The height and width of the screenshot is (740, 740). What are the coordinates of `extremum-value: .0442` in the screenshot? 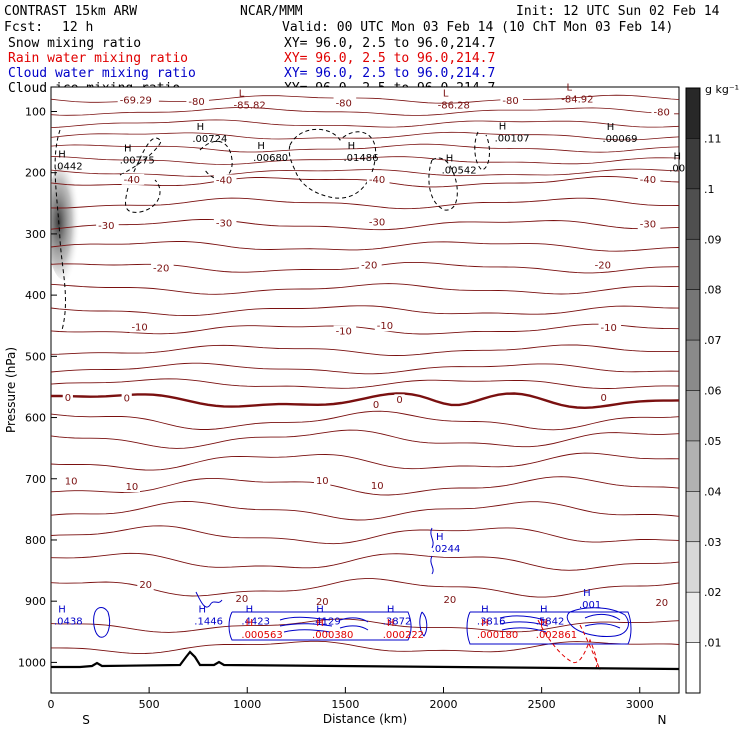 It's located at (68, 167).